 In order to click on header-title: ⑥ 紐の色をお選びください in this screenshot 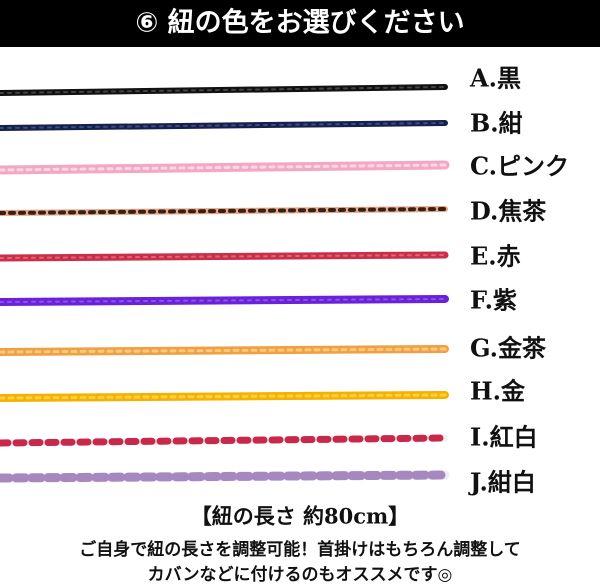, I will do `click(299, 23)`.